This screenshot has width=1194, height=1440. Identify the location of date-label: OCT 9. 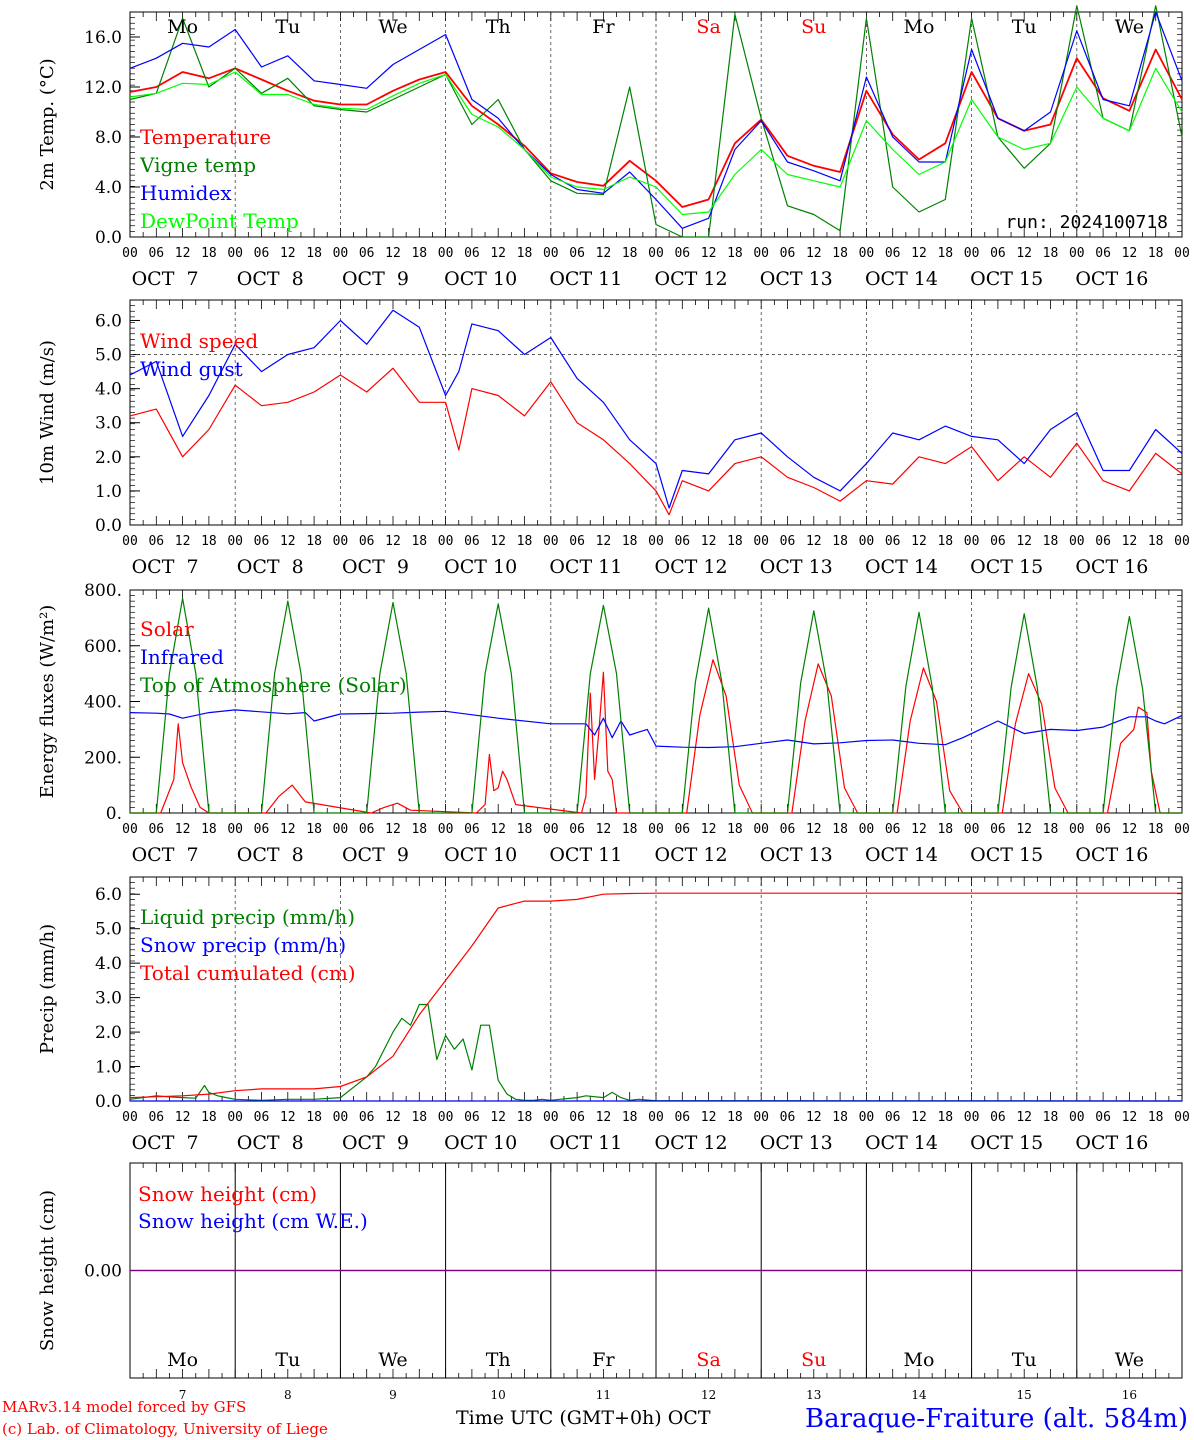
(375, 279).